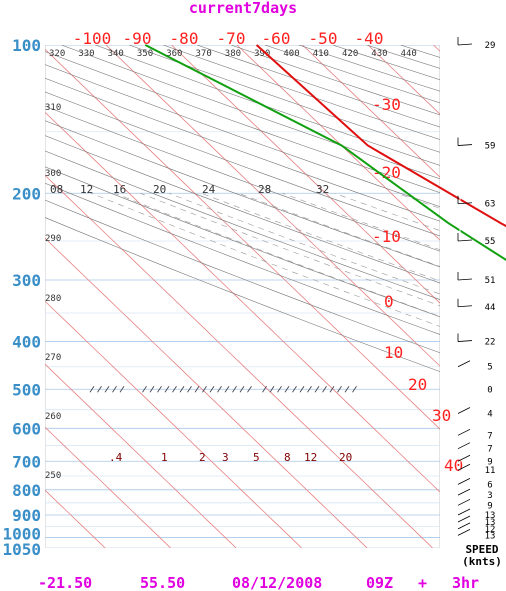 The image size is (506, 591). What do you see at coordinates (26, 193) in the screenshot?
I see `pressure-label: 200` at bounding box center [26, 193].